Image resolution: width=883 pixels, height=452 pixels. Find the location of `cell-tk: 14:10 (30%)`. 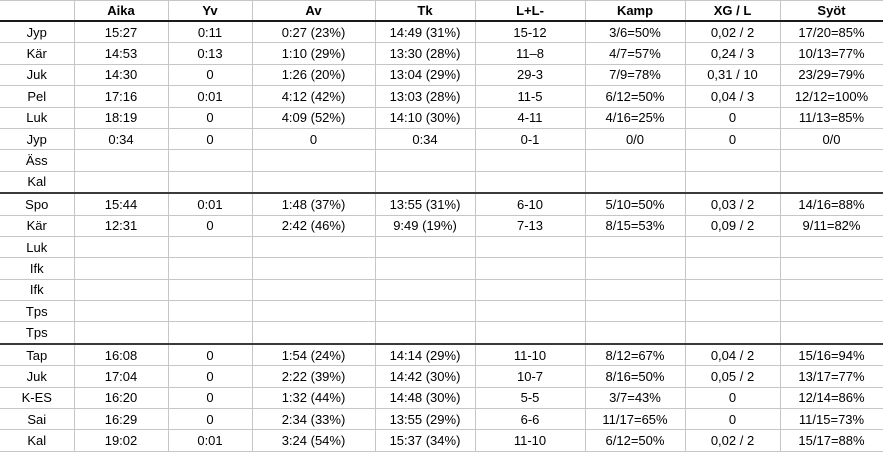

cell-tk: 14:10 (30%) is located at coordinates (425, 117).